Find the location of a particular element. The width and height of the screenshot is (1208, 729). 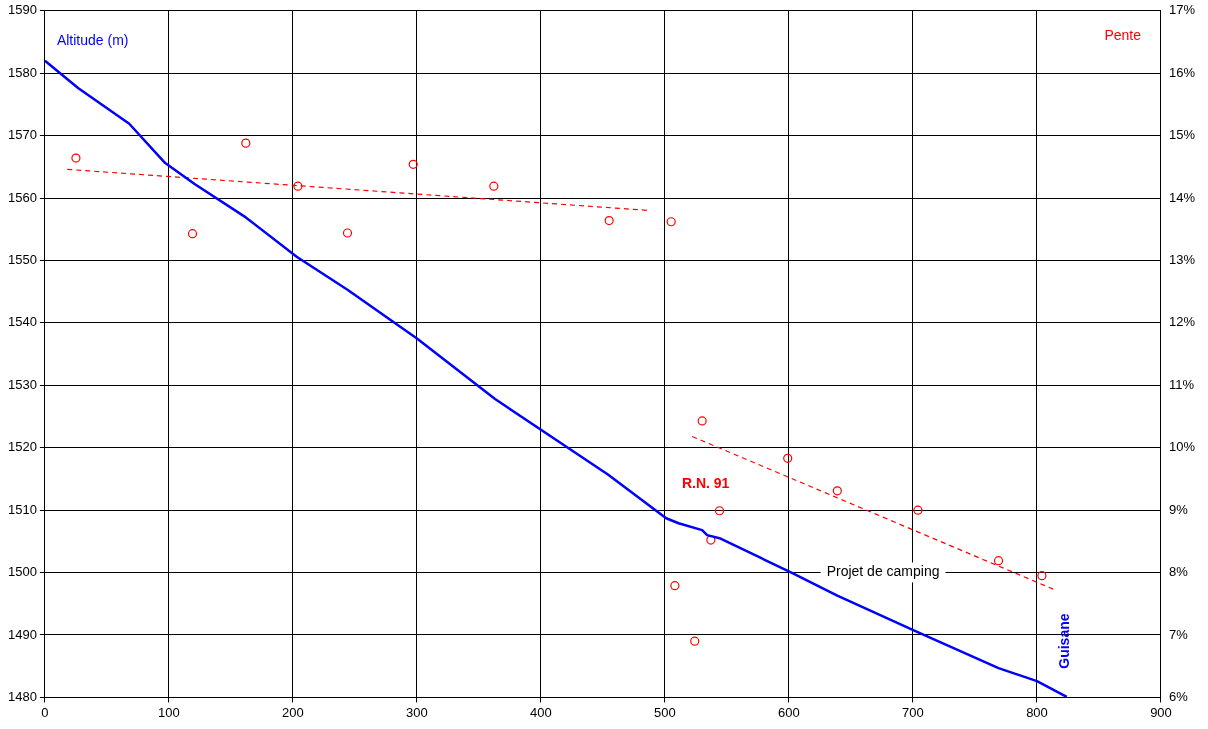

x-tick-label: 200 is located at coordinates (293, 712).